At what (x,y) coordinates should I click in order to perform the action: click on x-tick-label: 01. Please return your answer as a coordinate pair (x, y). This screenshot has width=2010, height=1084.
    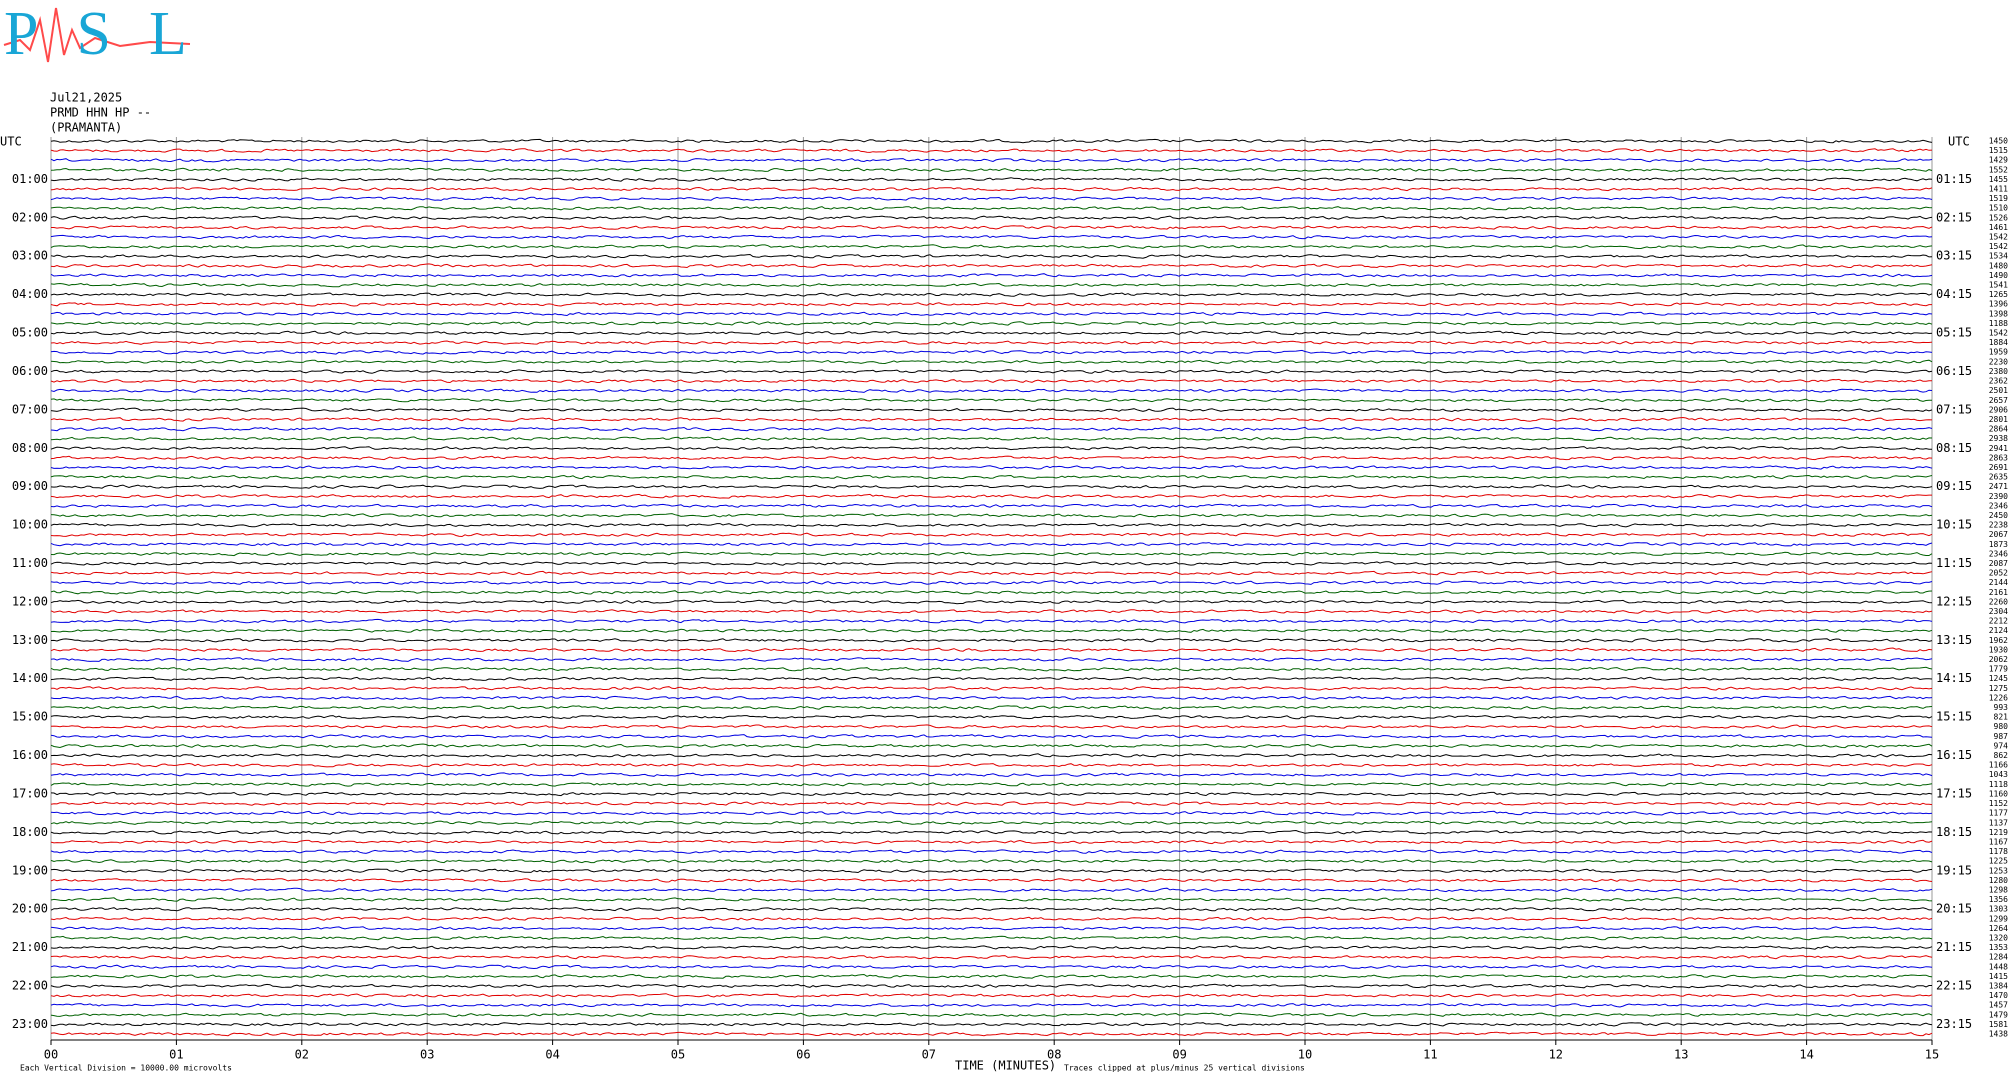
    Looking at the image, I should click on (176, 1055).